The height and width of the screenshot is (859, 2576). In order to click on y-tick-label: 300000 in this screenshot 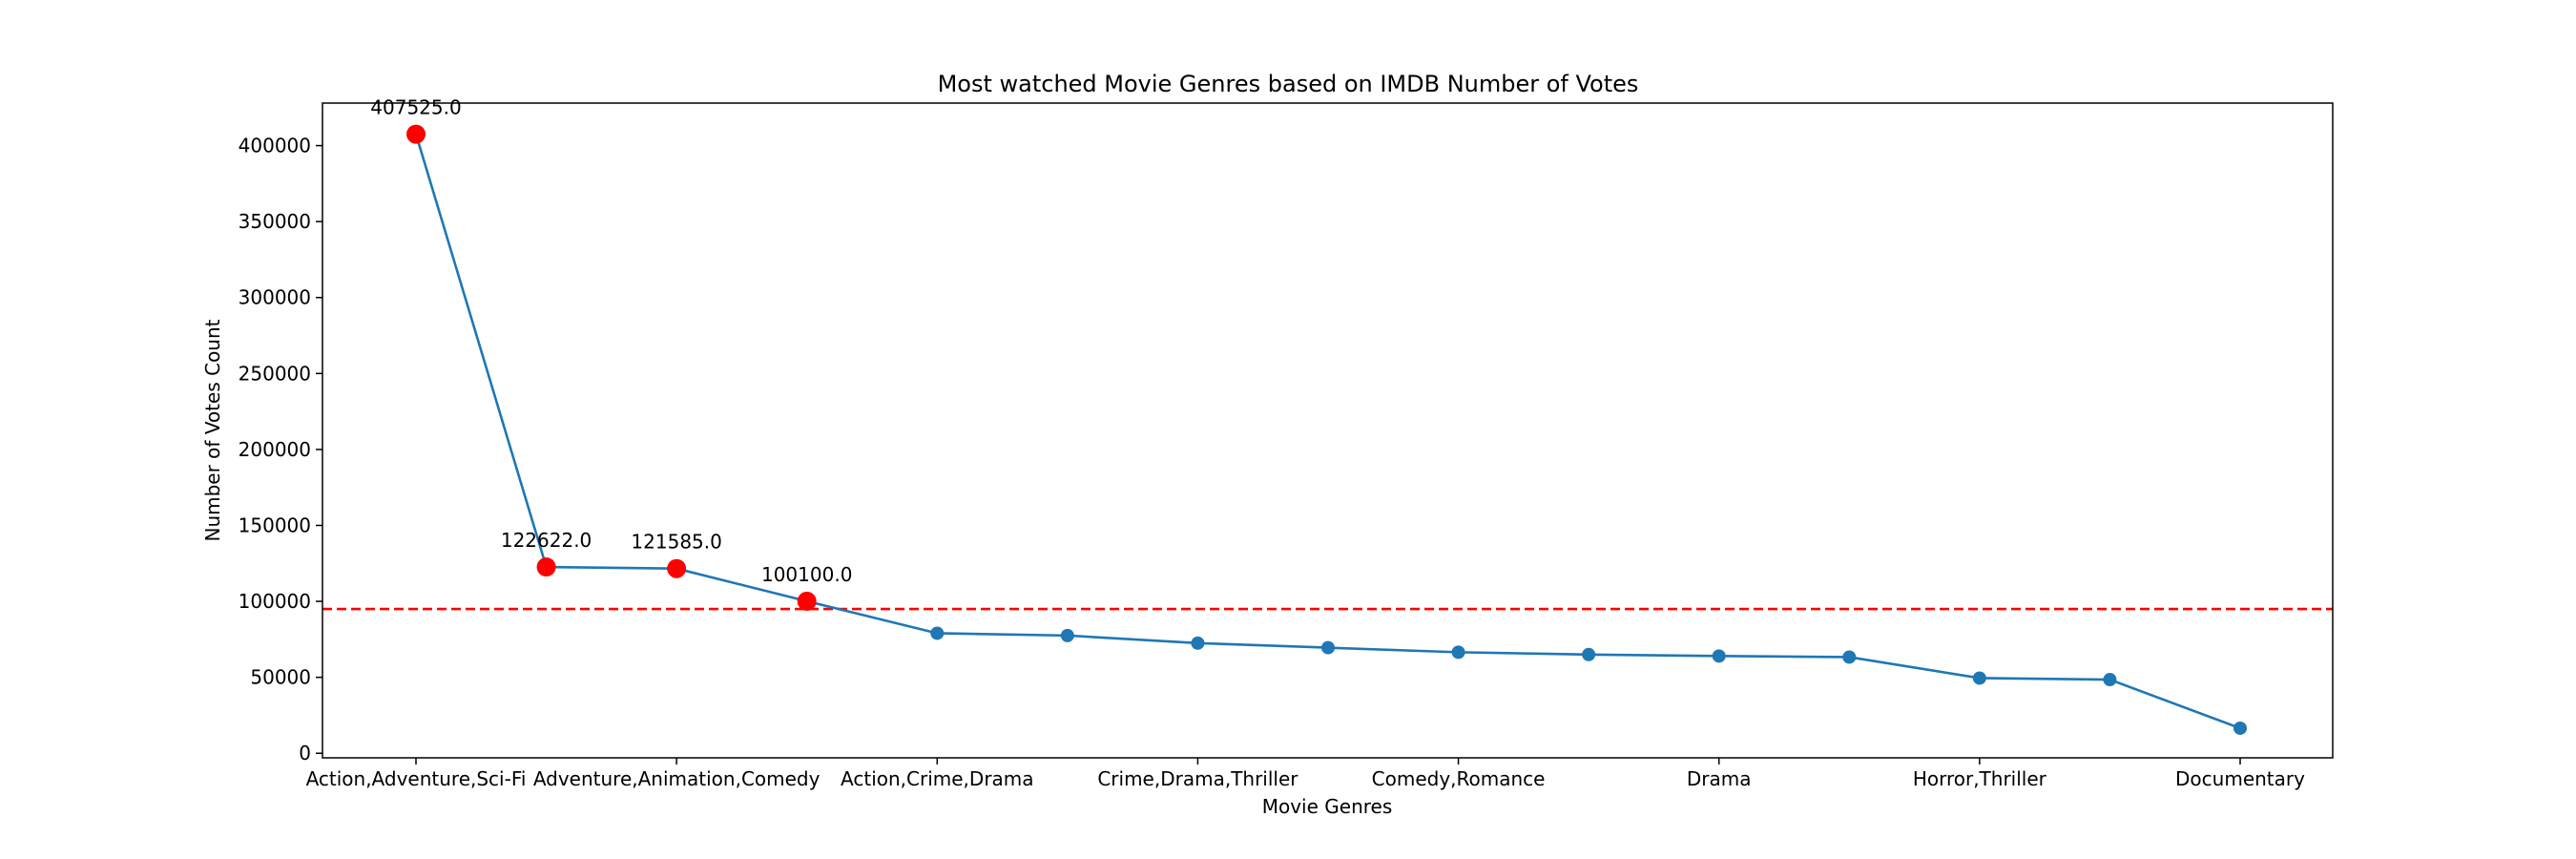, I will do `click(275, 297)`.